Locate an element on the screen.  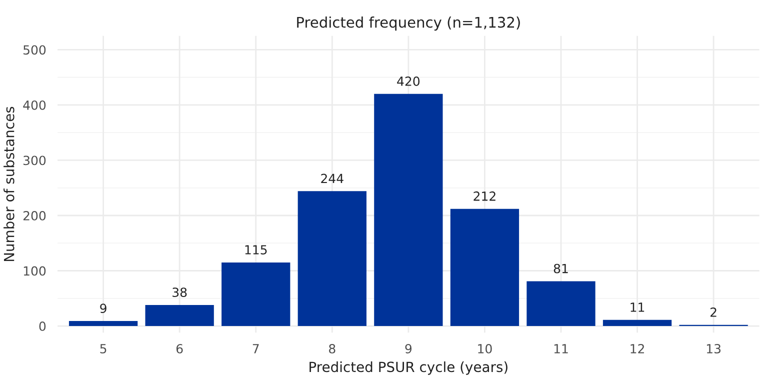
y-tick-label: 100 is located at coordinates (35, 271).